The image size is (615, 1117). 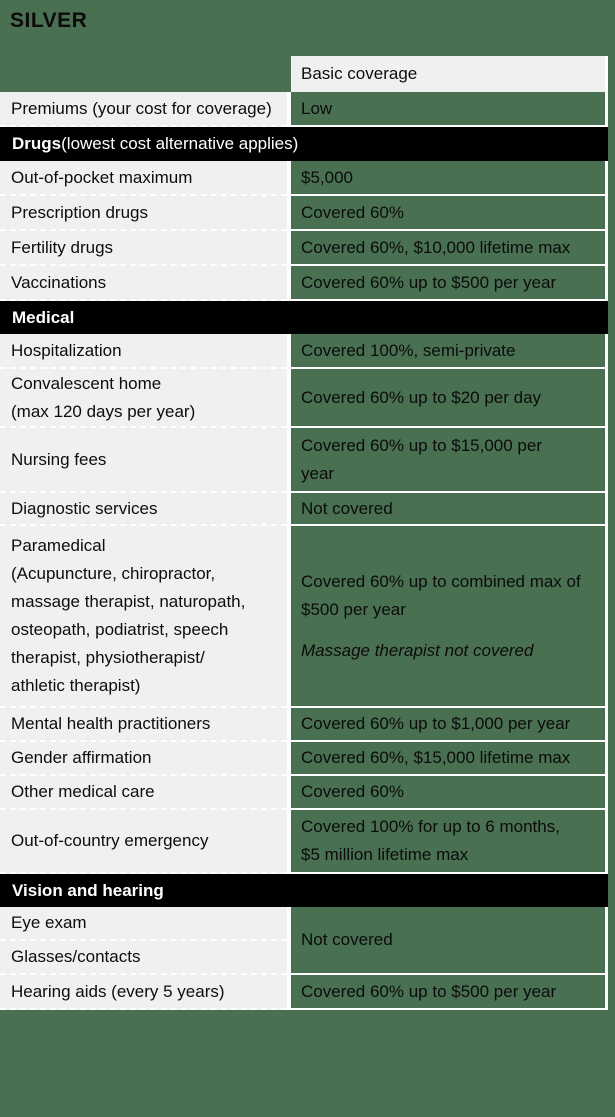 I want to click on section-subtitle: (lowest cost alternative applies), so click(x=180, y=143).